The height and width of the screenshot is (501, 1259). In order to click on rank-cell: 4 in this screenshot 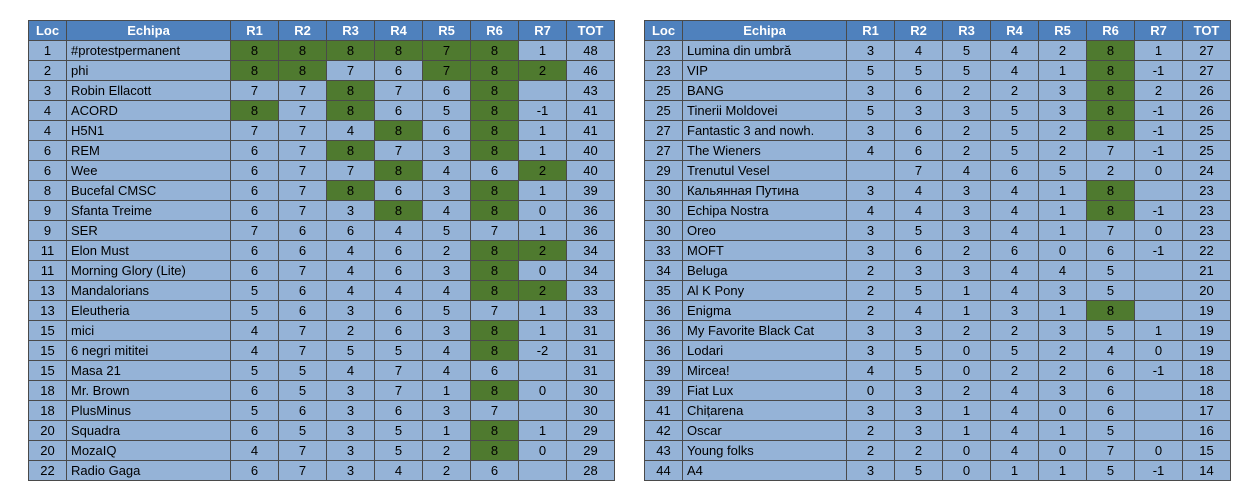, I will do `click(47, 130)`.